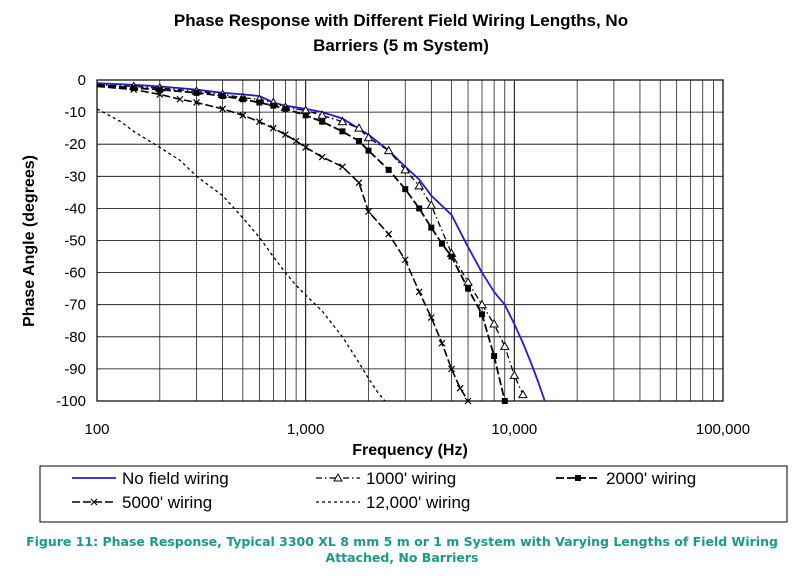 The width and height of the screenshot is (804, 581). I want to click on y-tick-label: -30, so click(75, 176).